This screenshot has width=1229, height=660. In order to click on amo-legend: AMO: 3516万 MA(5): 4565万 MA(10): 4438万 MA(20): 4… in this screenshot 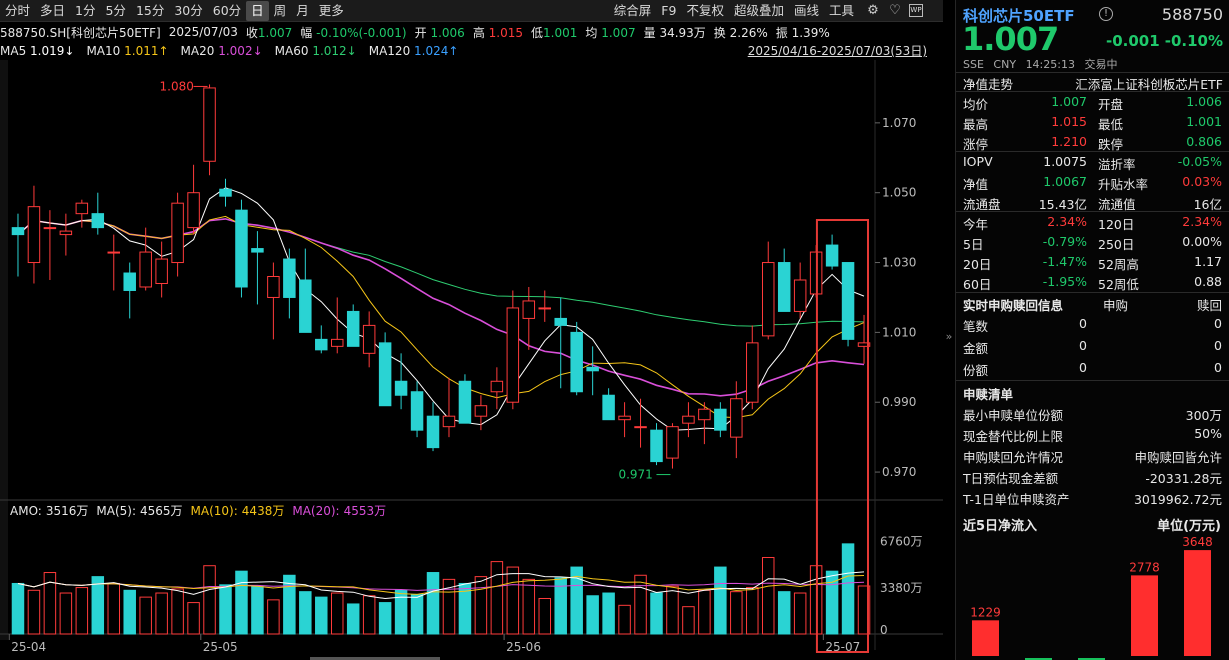, I will do `click(198, 511)`.